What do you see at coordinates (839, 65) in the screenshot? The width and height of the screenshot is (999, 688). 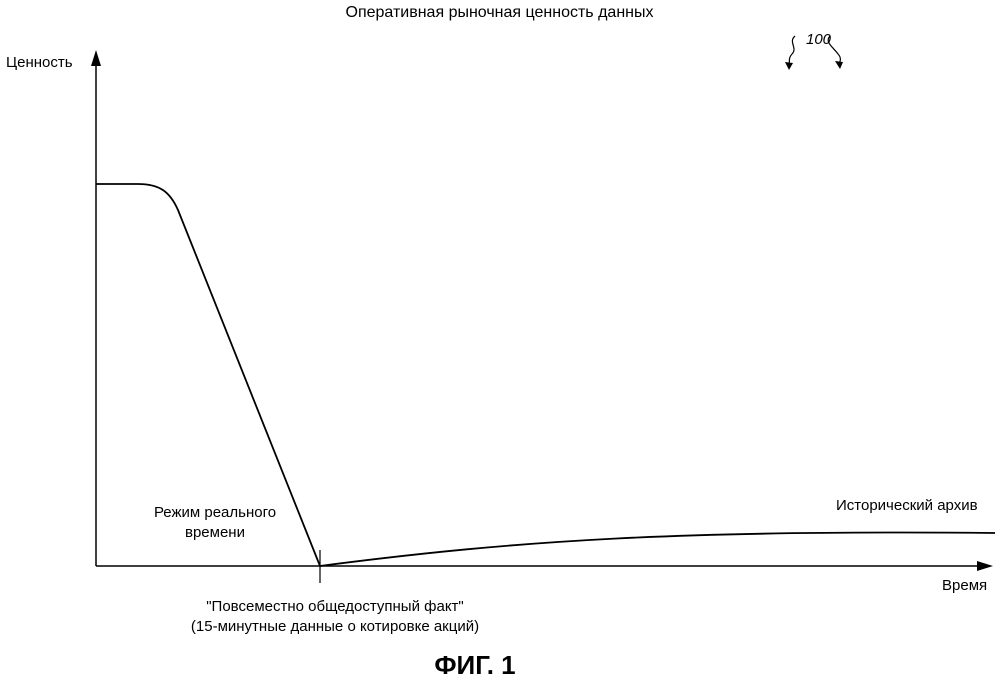 I see `reference-right-arrowhead` at bounding box center [839, 65].